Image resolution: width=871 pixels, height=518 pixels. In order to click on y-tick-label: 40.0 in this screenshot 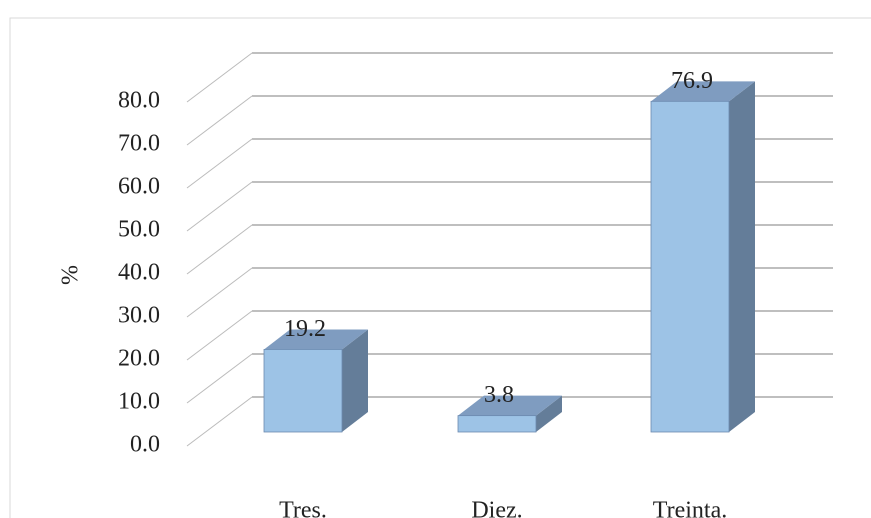, I will do `click(139, 273)`.